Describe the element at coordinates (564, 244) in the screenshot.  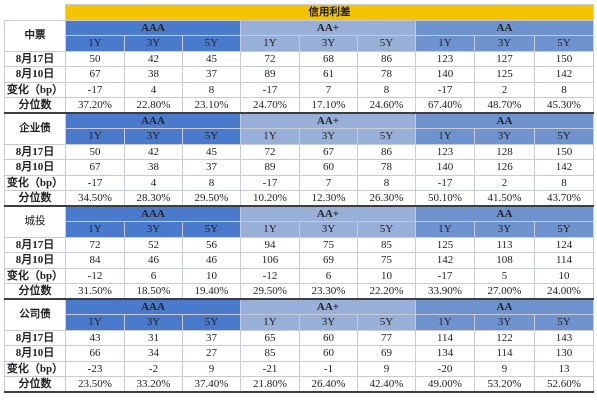
I see `table-cell: 124` at that location.